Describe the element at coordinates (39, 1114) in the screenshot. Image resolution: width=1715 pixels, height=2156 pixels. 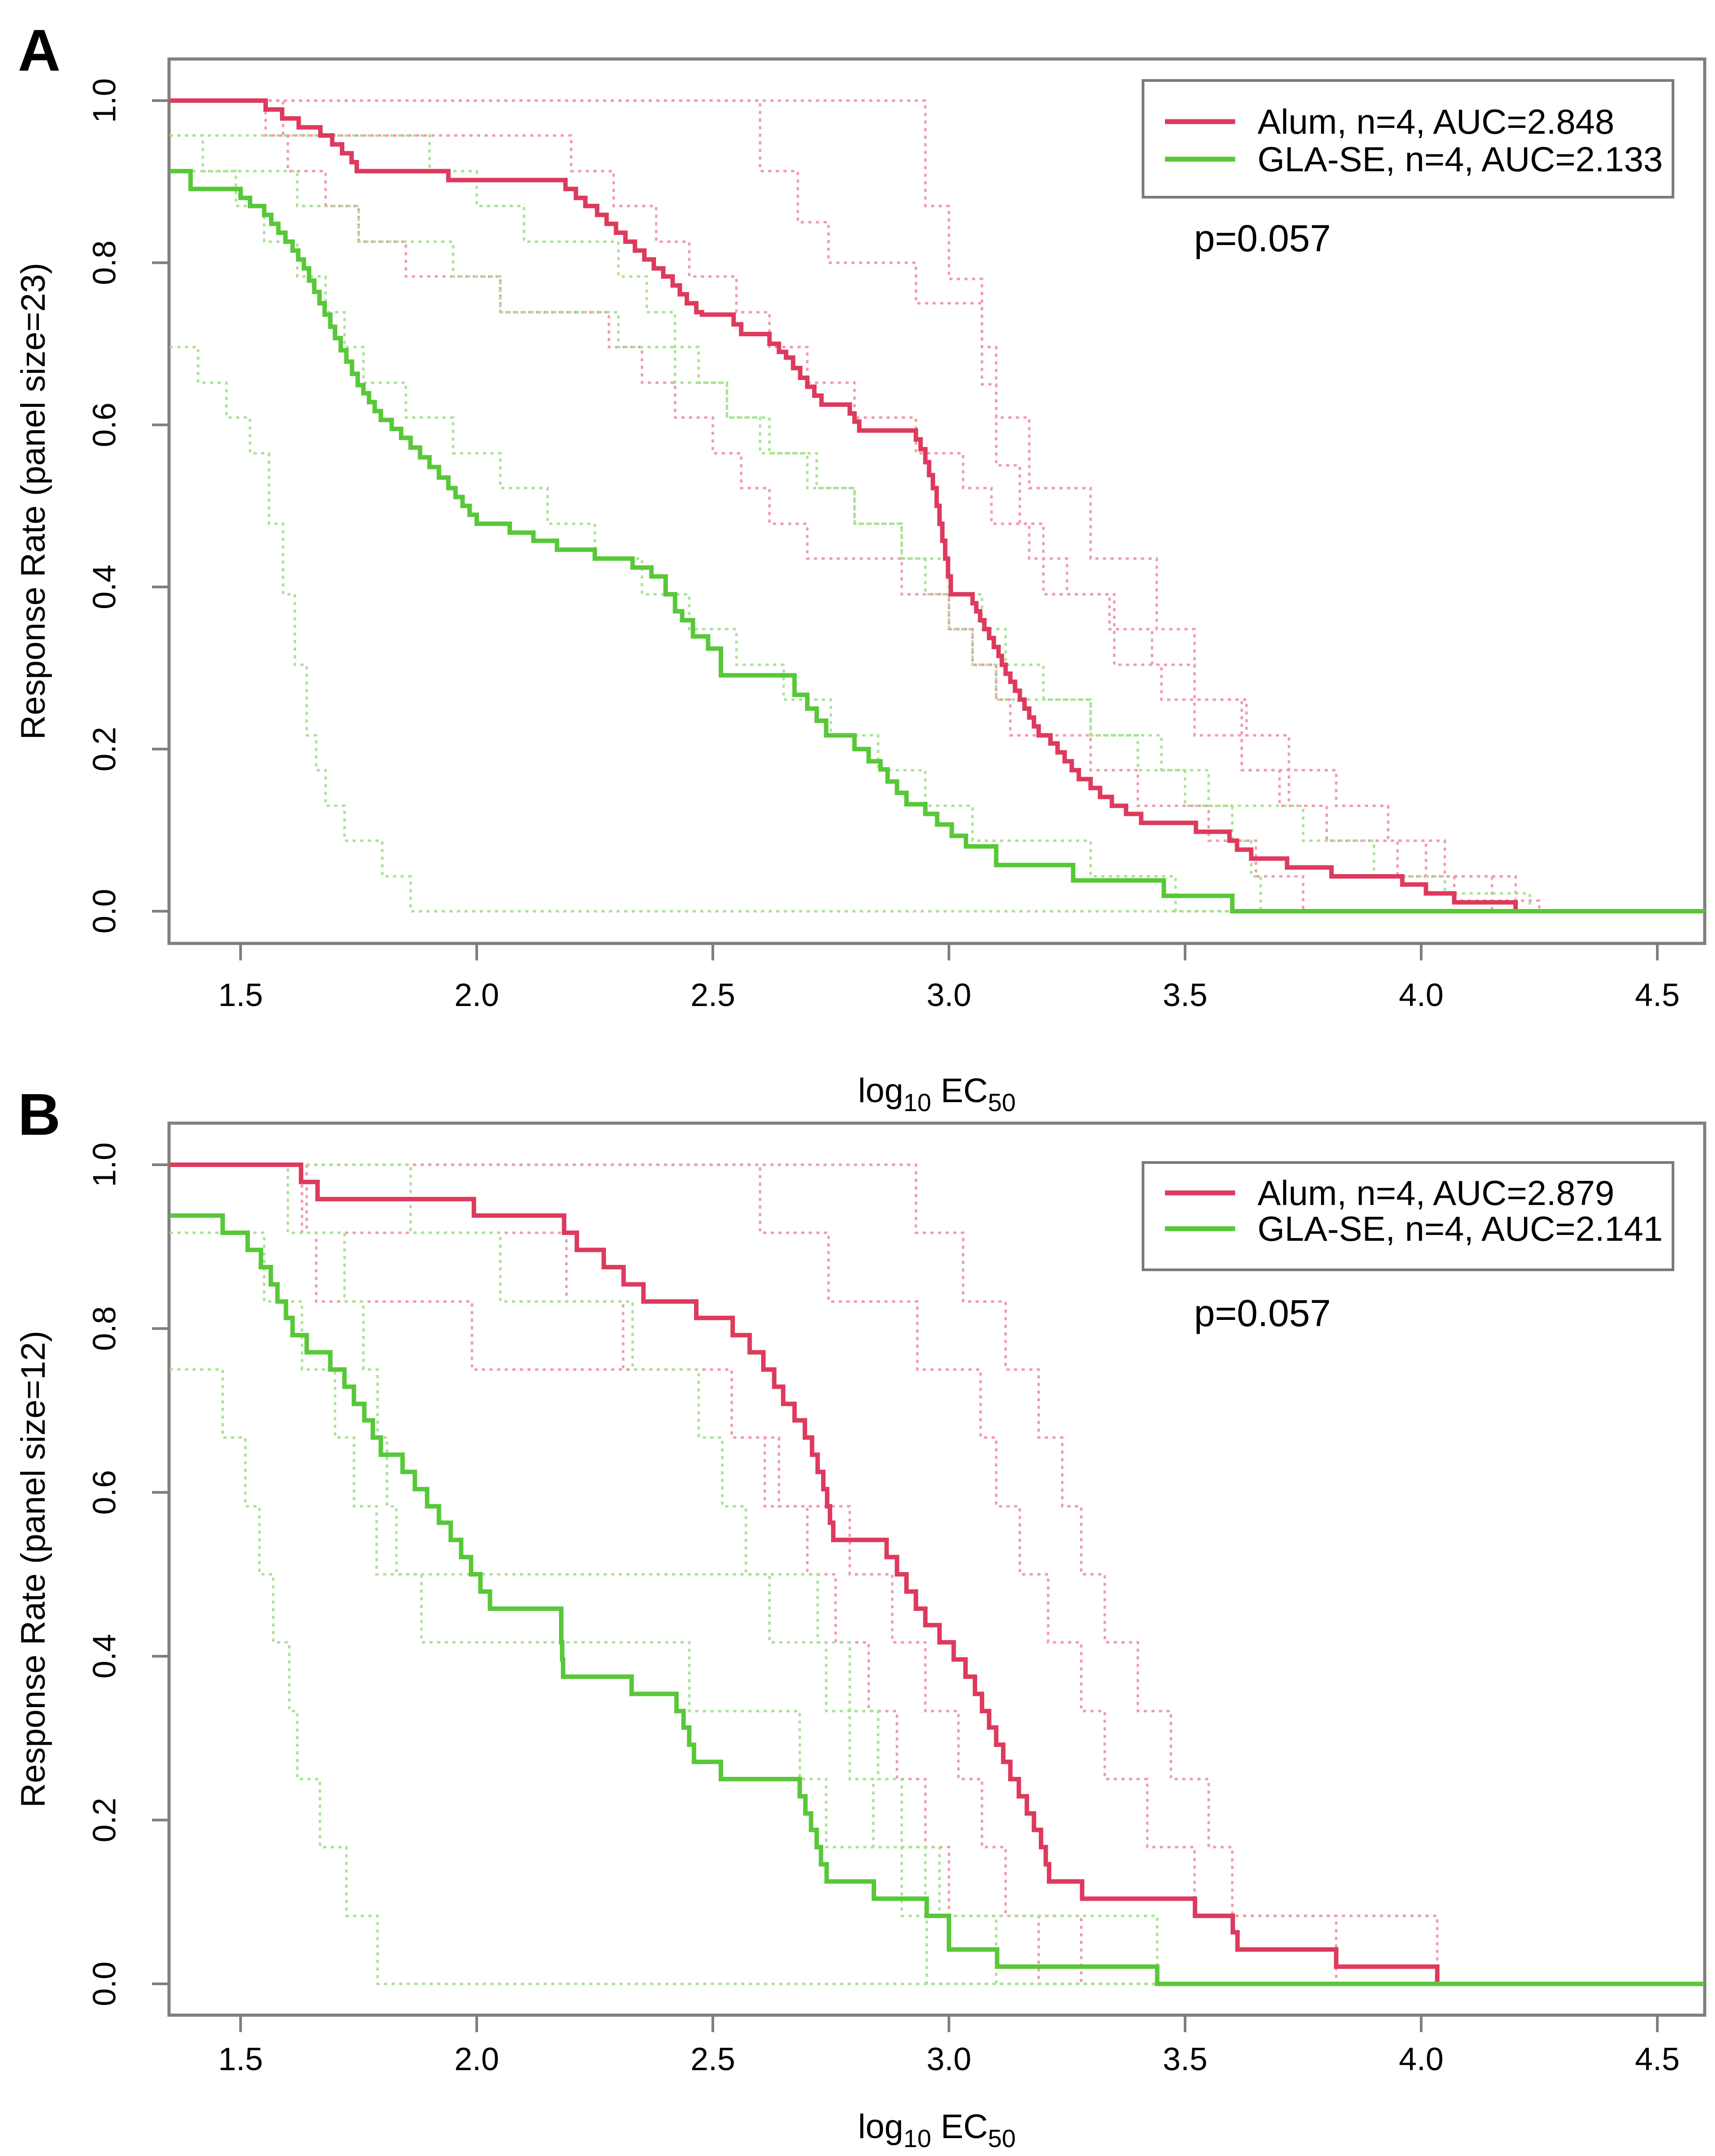
I see `panel-label-b: B` at that location.